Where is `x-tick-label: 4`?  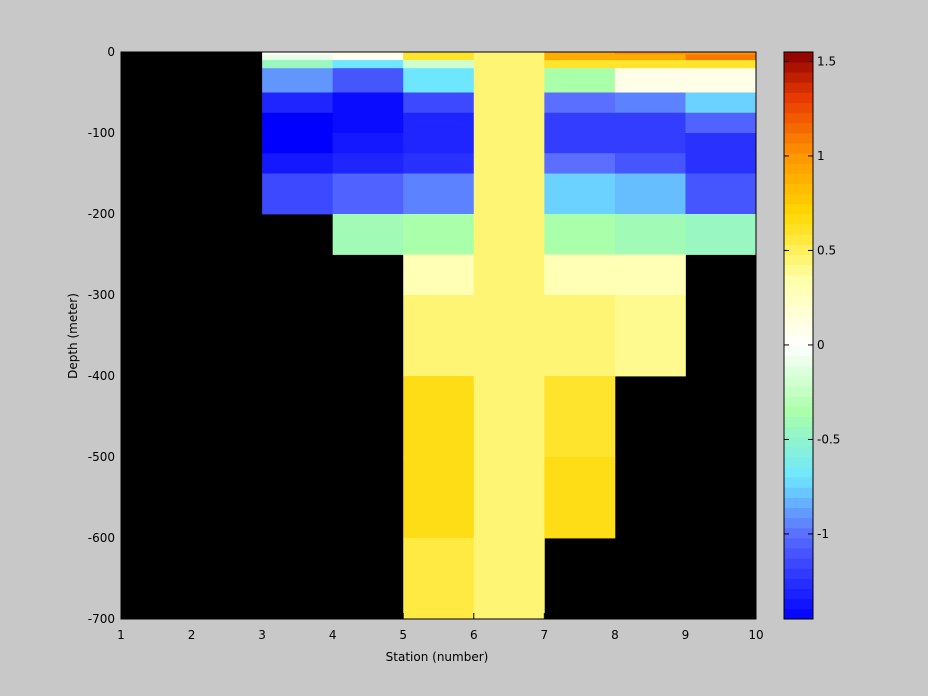 x-tick-label: 4 is located at coordinates (333, 635).